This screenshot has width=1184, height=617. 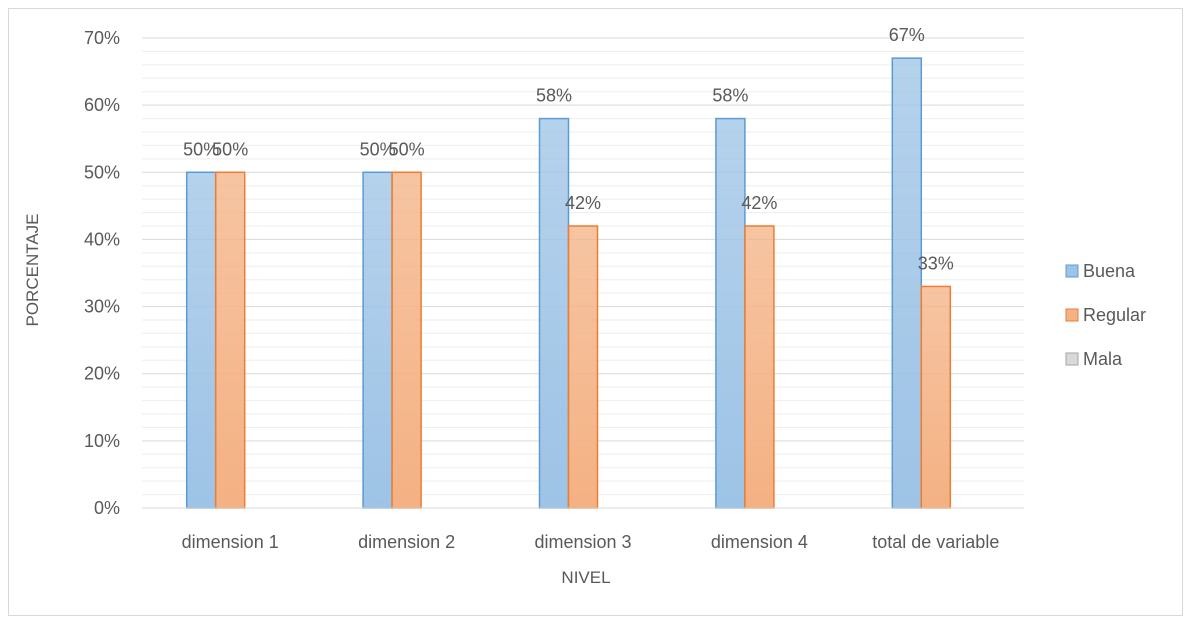 What do you see at coordinates (1103, 359) in the screenshot?
I see `legend-label-mala: Mala` at bounding box center [1103, 359].